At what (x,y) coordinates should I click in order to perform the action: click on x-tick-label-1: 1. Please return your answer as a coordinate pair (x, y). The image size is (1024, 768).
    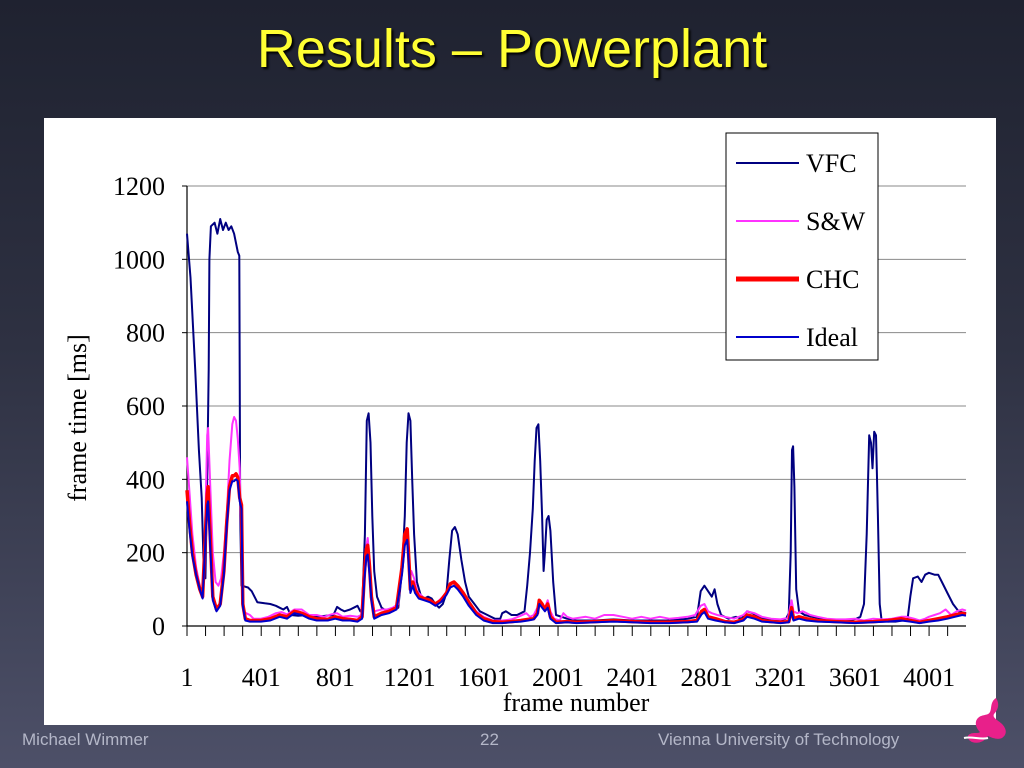
    Looking at the image, I should click on (187, 677).